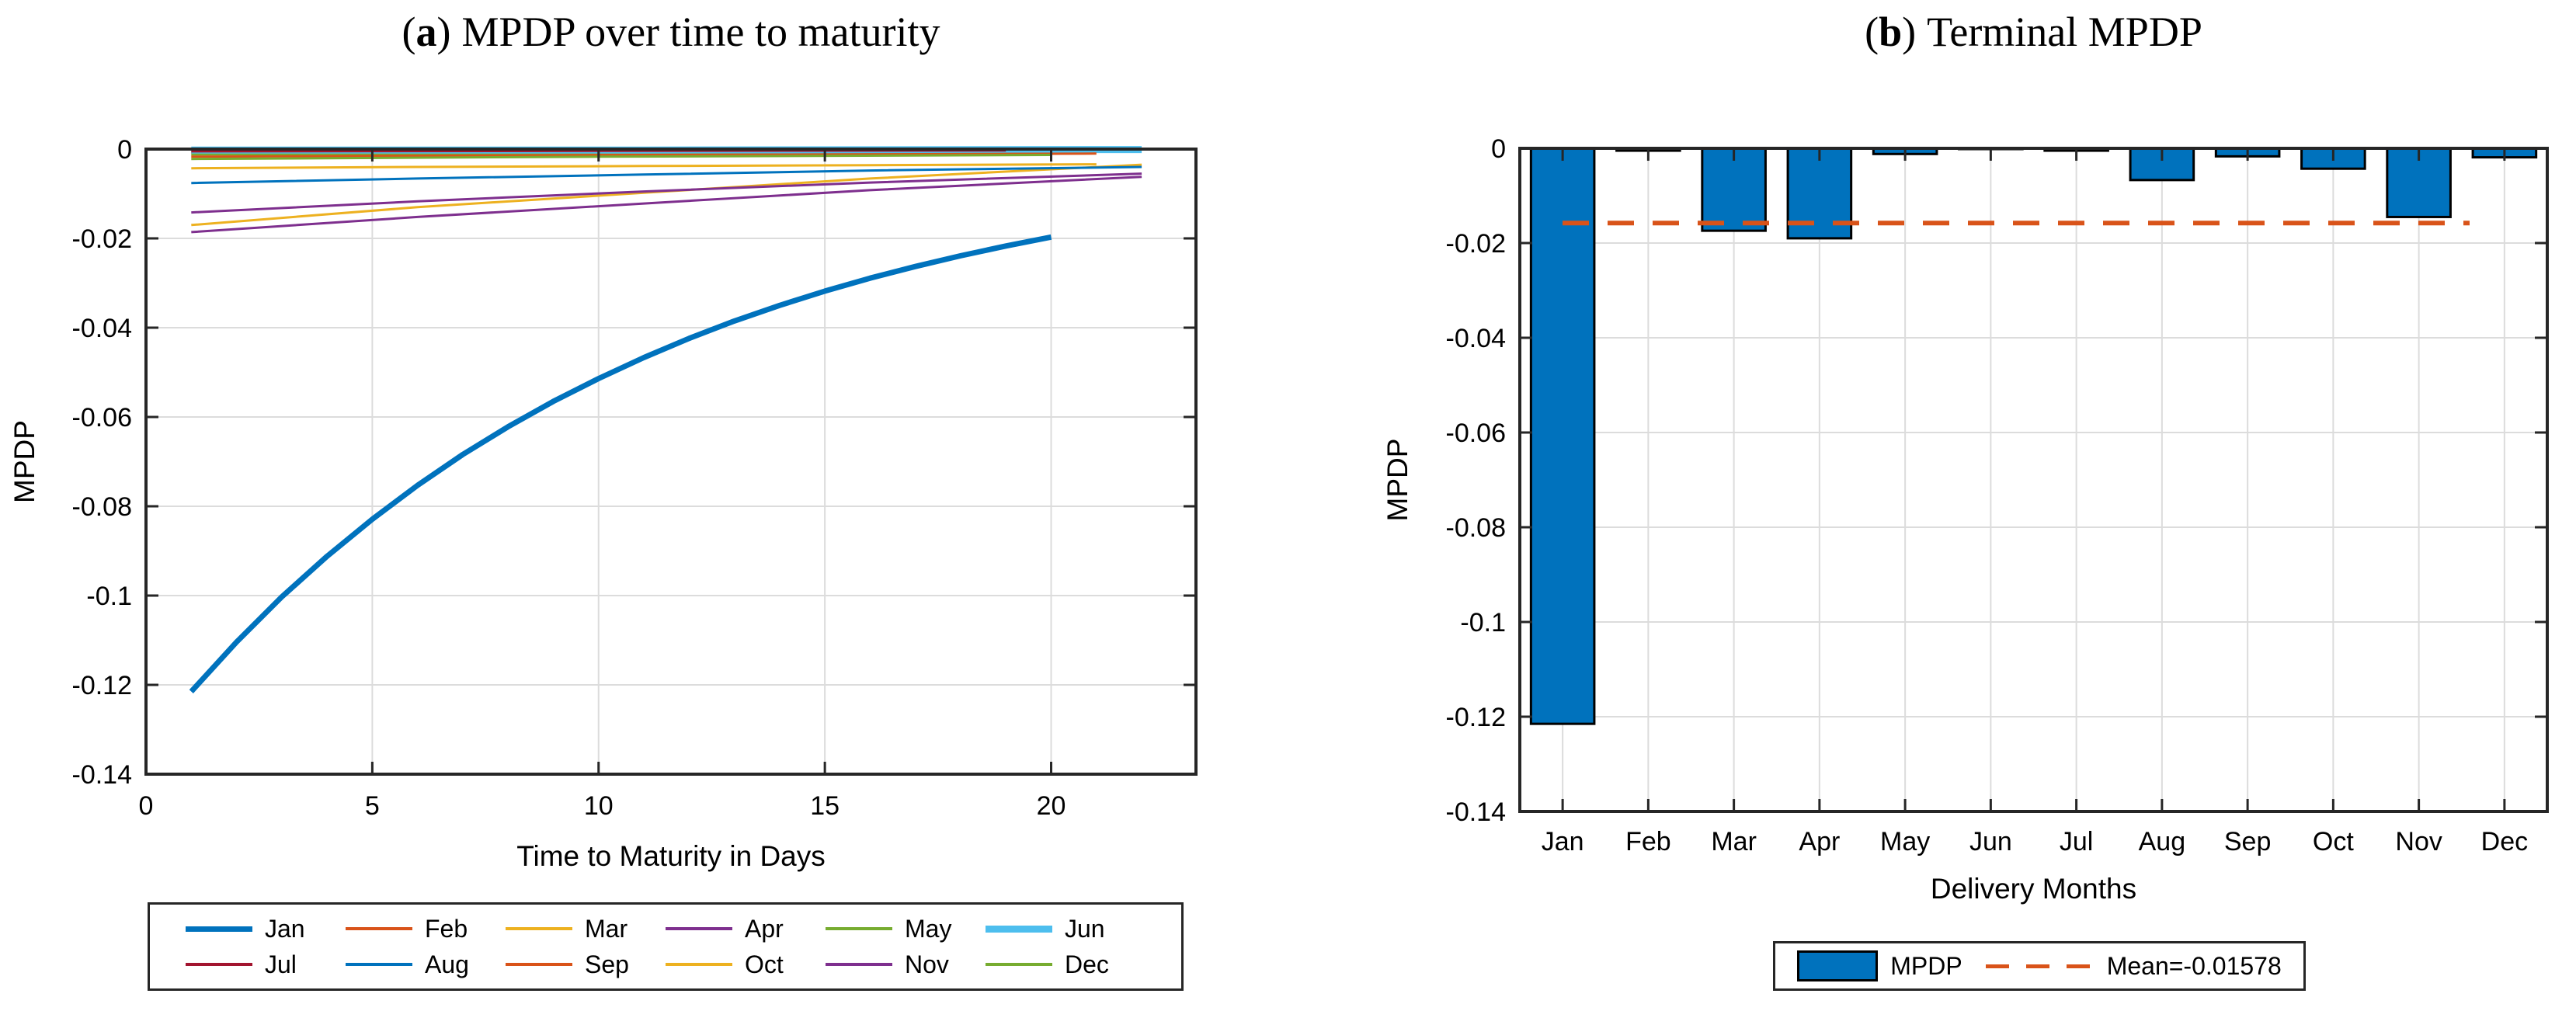 The image size is (2576, 1011). What do you see at coordinates (666, 946) in the screenshot?
I see `legend-panel-a: Jan Feb Mar Apr May Jun Jul Aug Sep Oct Nov Dec` at bounding box center [666, 946].